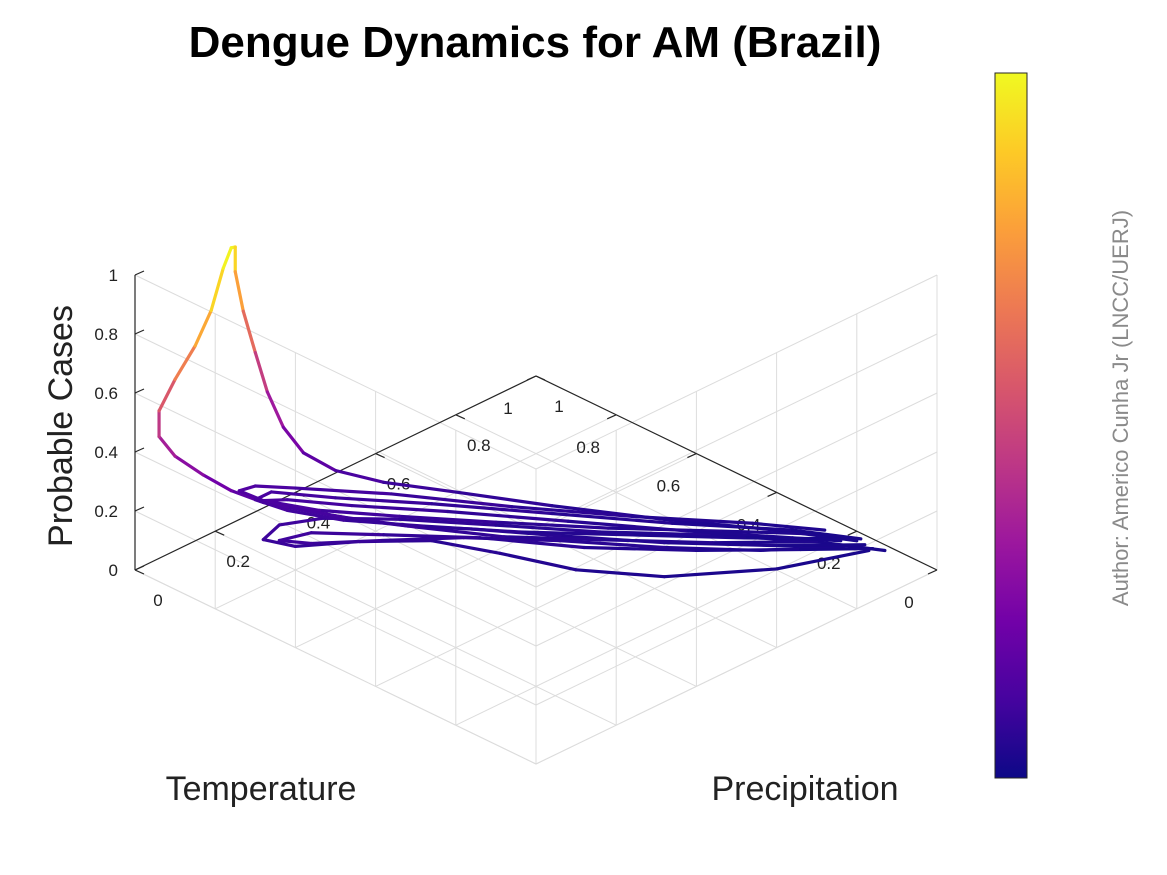 The image size is (1167, 875). I want to click on x-tick-label: 0.6, so click(669, 486).